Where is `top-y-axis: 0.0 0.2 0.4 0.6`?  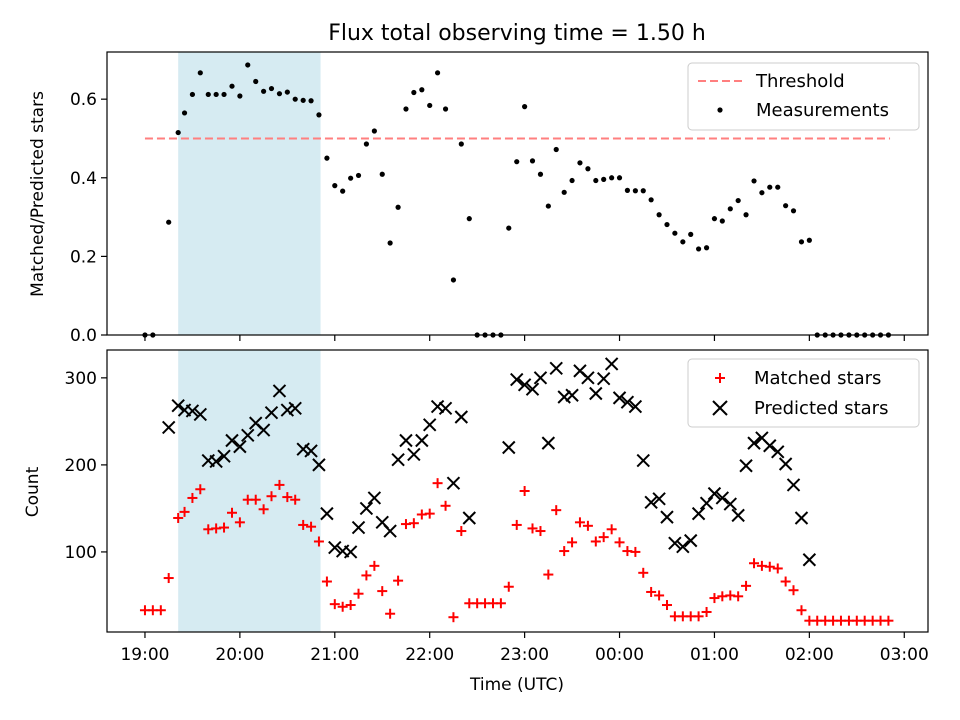
top-y-axis: 0.0 0.2 0.4 0.6 is located at coordinates (88, 218).